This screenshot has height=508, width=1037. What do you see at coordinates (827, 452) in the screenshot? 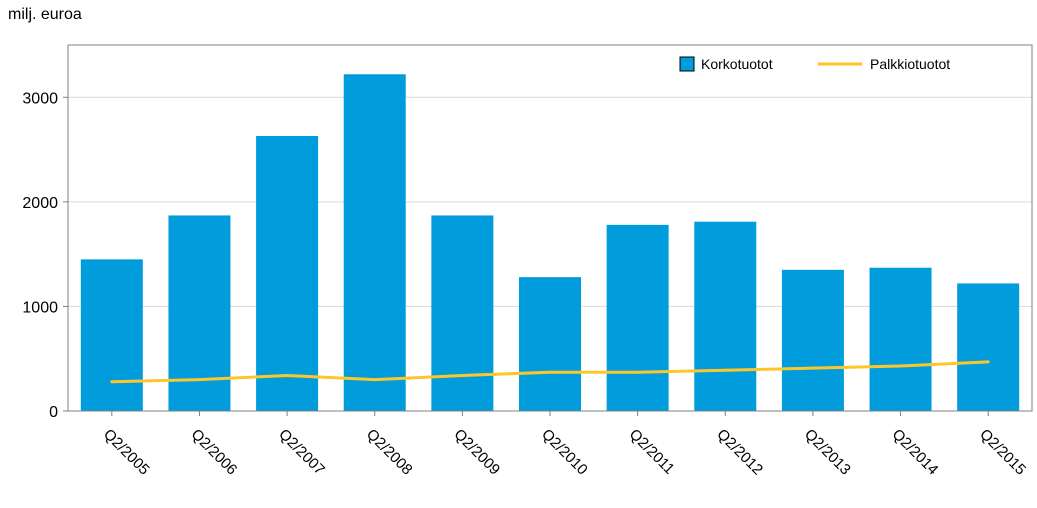
I see `x-tick-label: Q2/2013` at bounding box center [827, 452].